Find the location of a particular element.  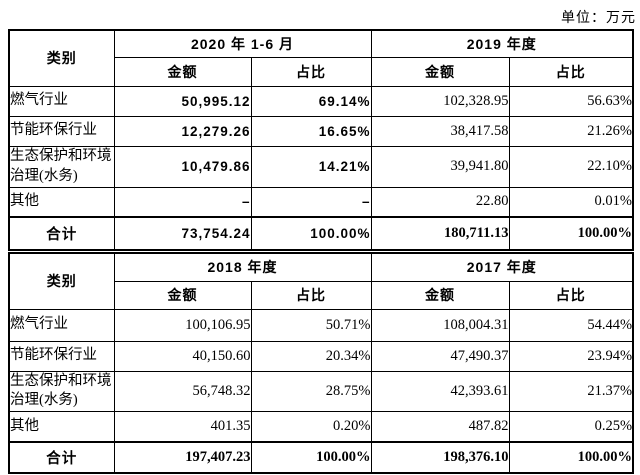

ratio-cell: 0.25% is located at coordinates (571, 426).